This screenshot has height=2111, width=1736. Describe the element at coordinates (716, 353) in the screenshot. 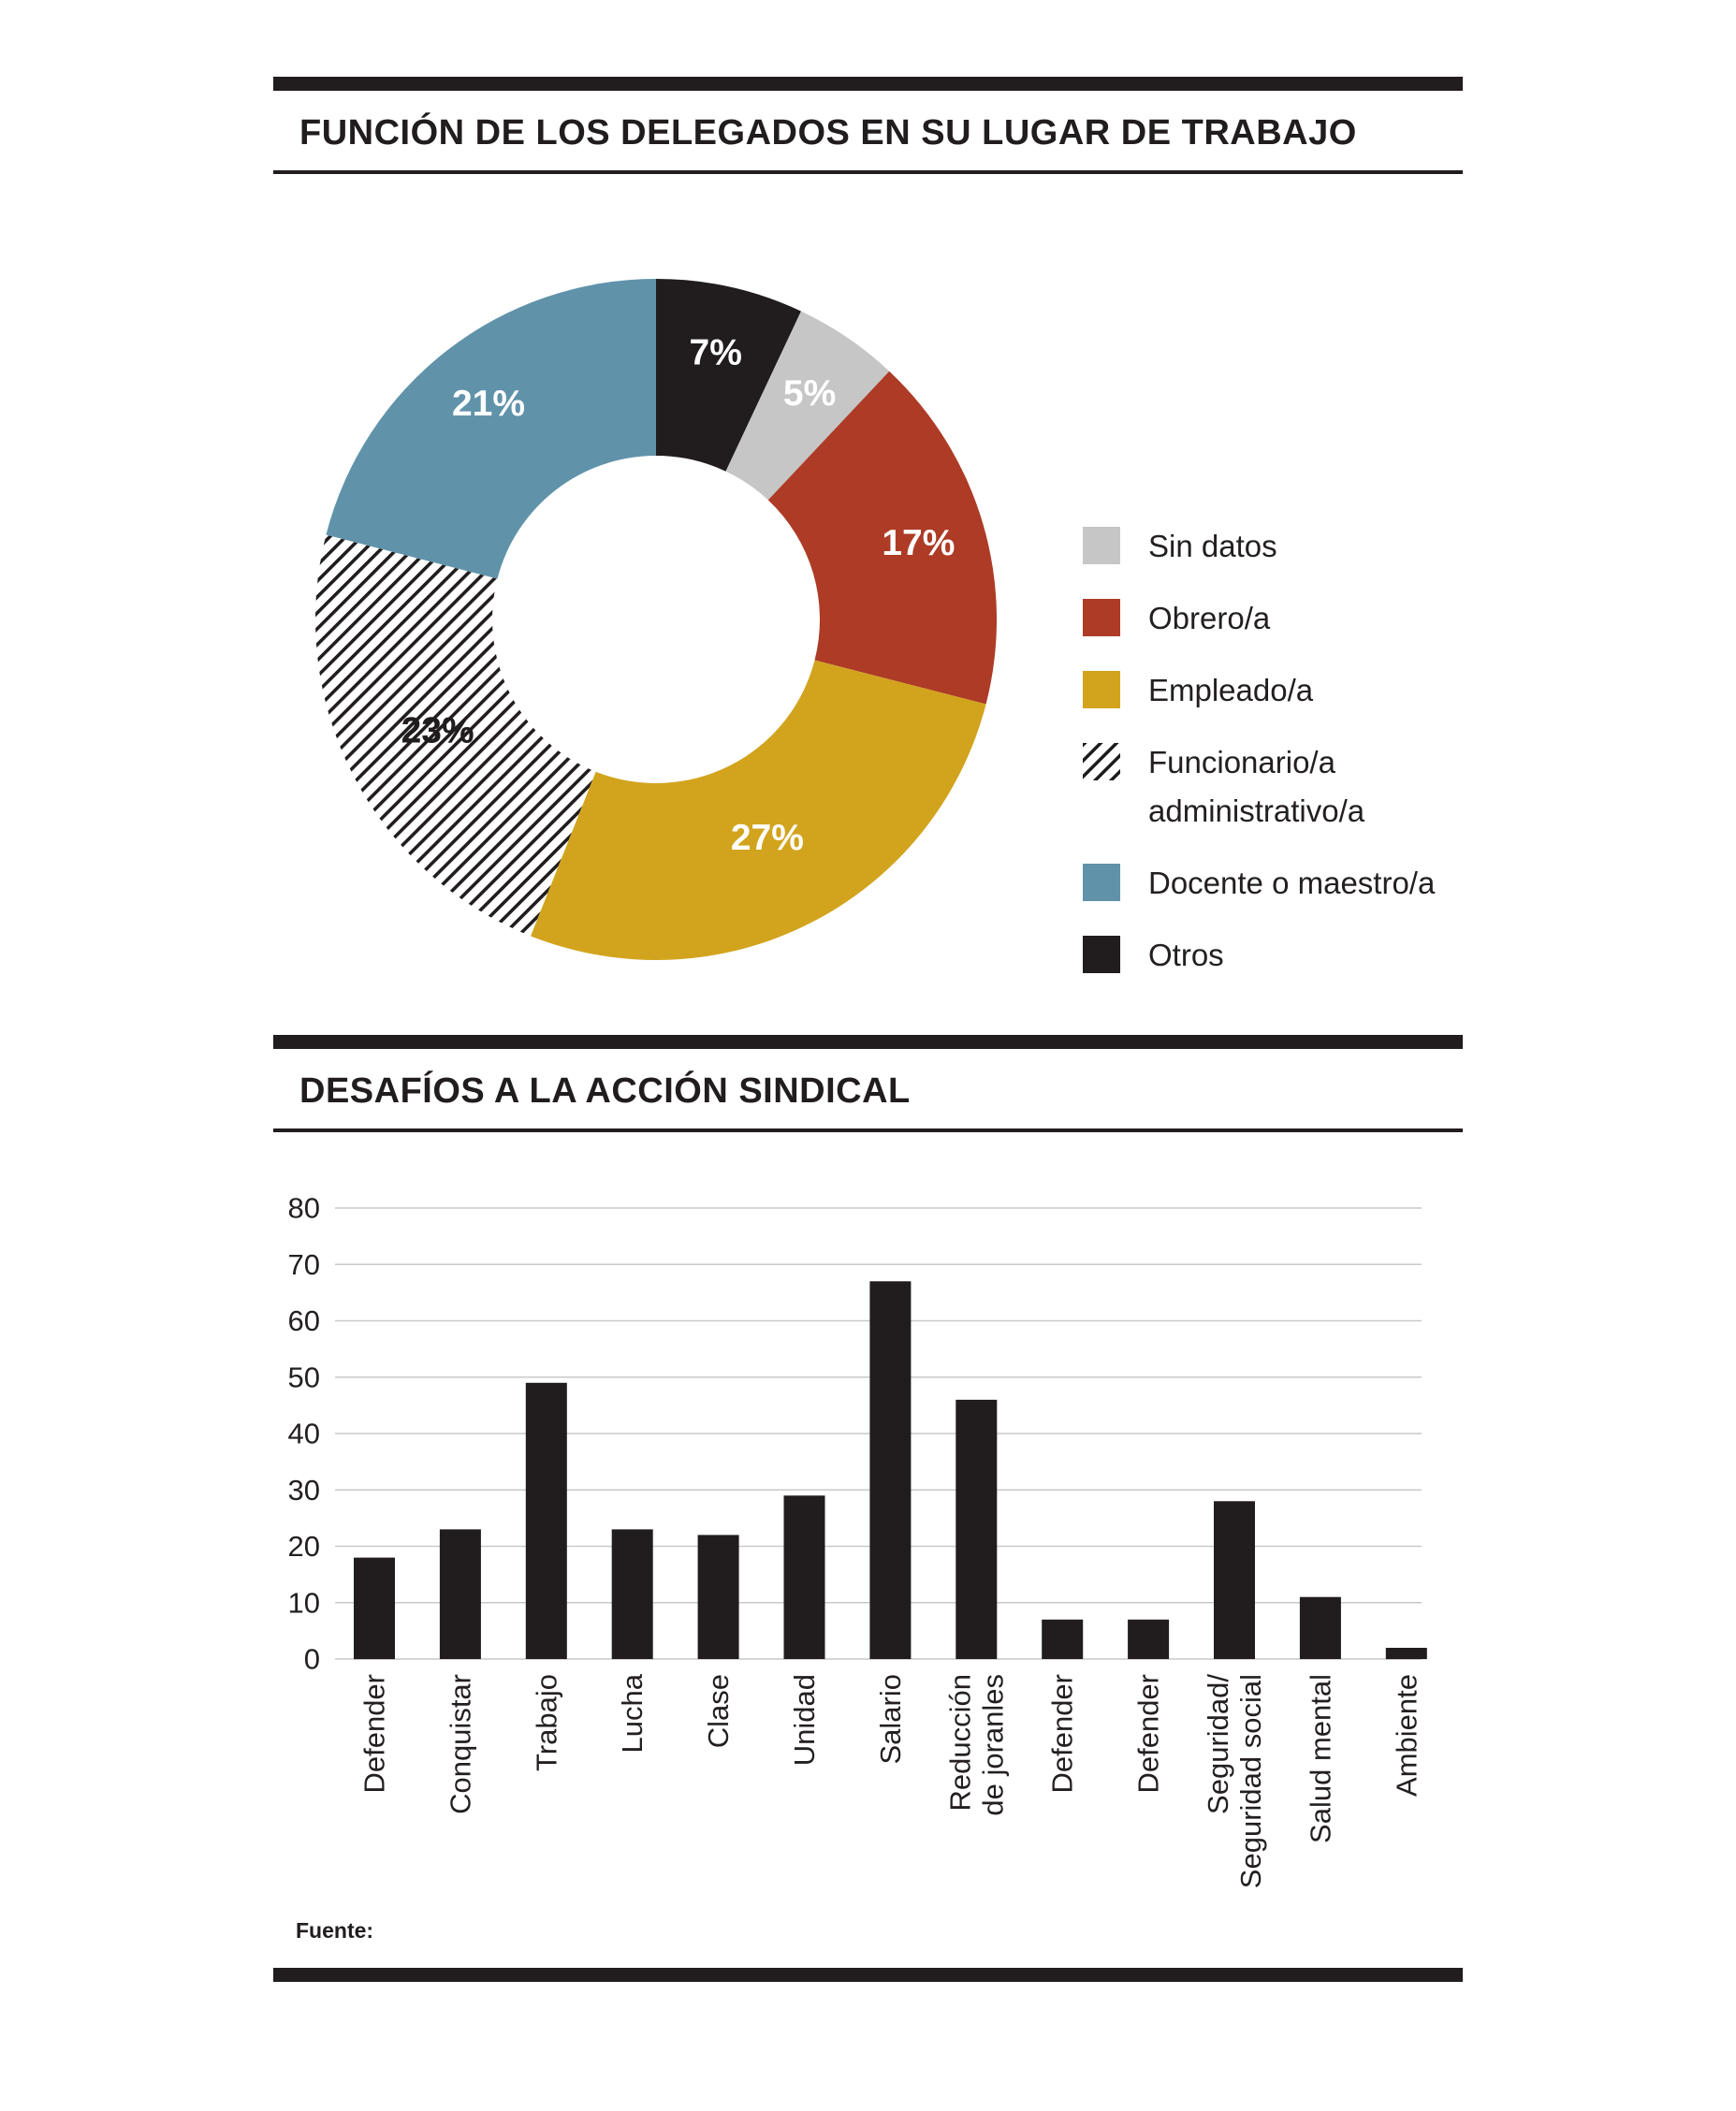

I see `donut-value-label: 7%` at that location.